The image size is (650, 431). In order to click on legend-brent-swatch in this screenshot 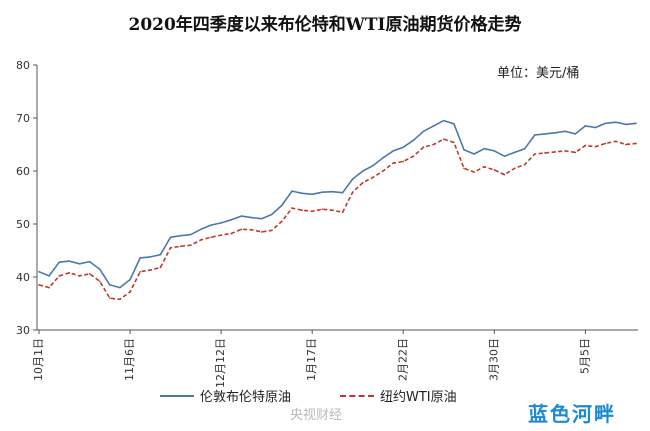, I will do `click(177, 395)`.